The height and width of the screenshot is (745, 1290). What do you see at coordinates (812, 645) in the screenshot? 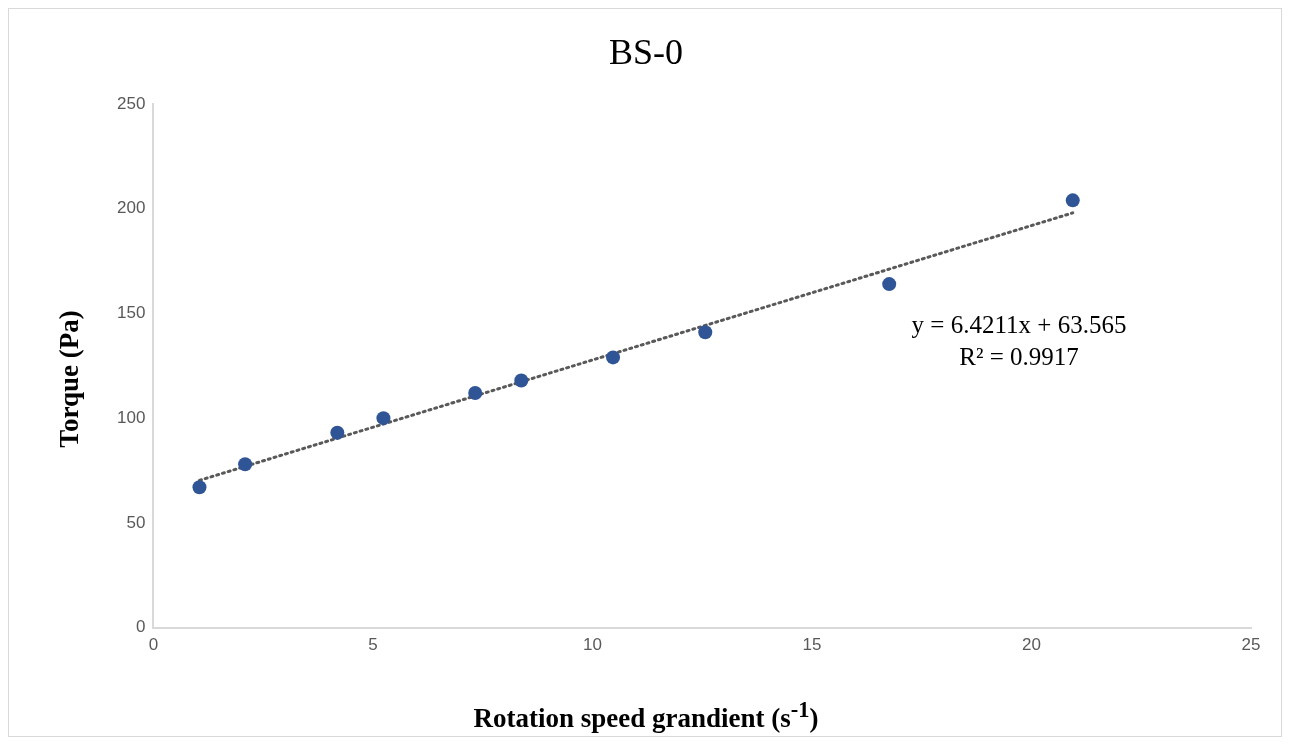
I see `x-tick-label: 15` at bounding box center [812, 645].